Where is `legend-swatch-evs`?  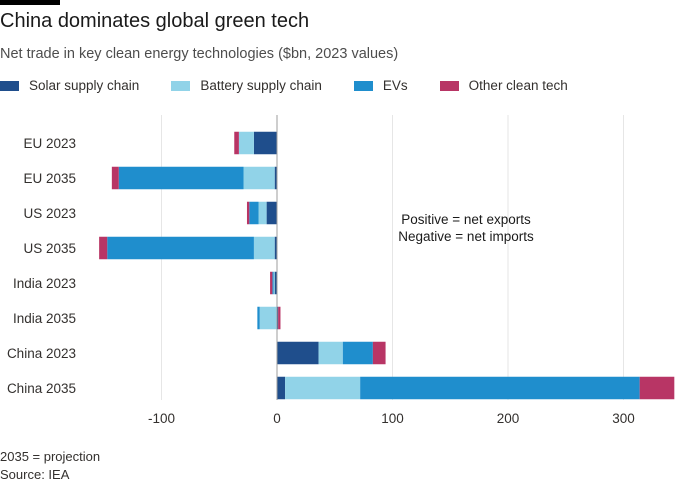 legend-swatch-evs is located at coordinates (363, 85).